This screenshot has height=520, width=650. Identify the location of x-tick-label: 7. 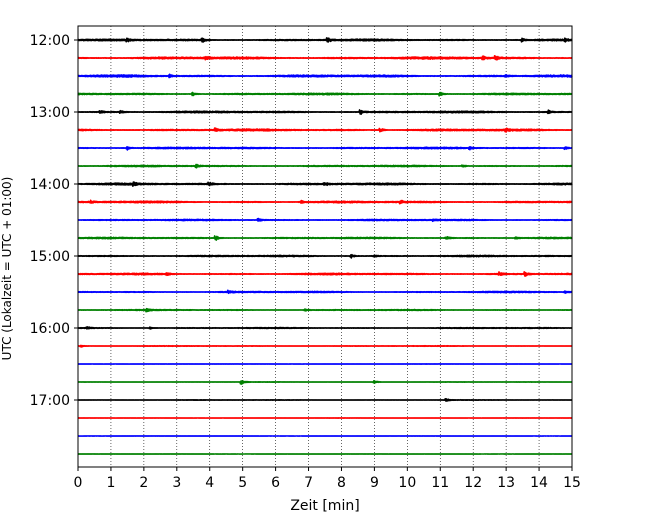
(308, 483).